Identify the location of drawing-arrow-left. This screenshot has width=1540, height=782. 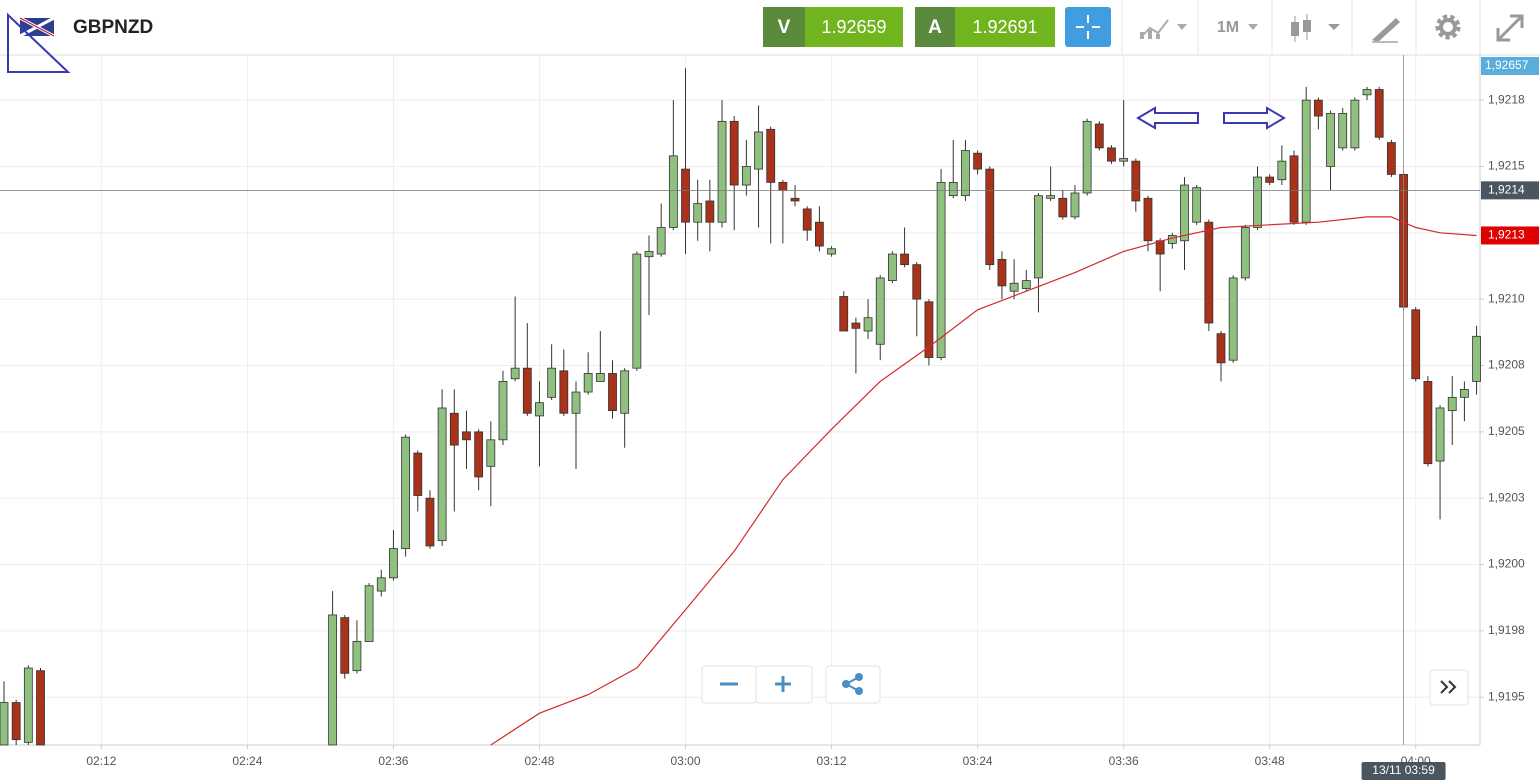
(1167, 118).